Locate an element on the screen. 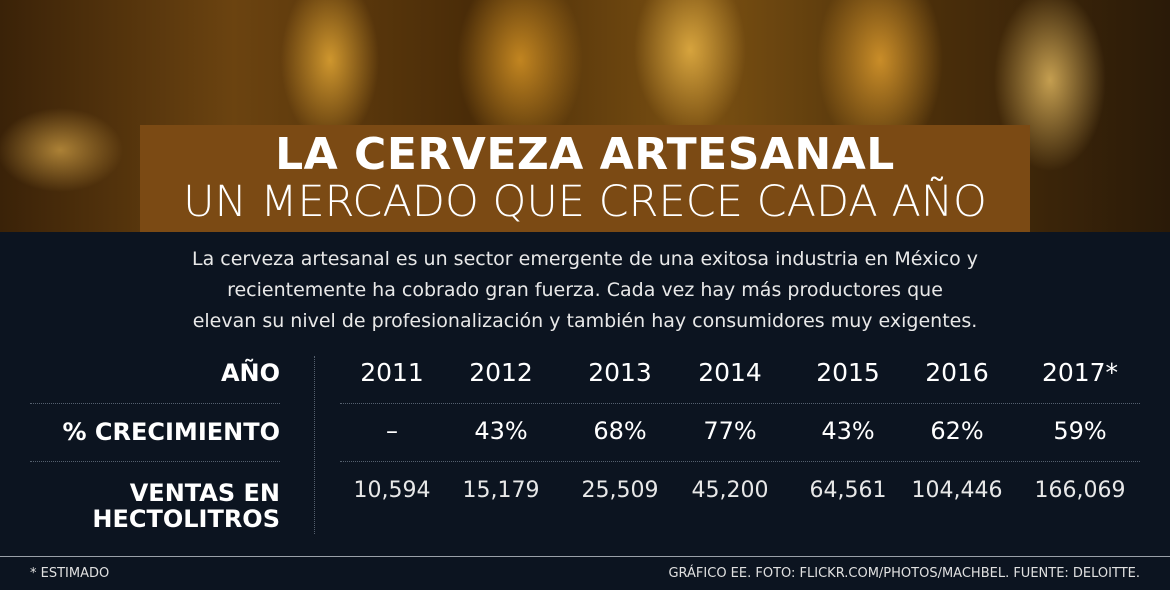  cell: 2017* is located at coordinates (1080, 372).